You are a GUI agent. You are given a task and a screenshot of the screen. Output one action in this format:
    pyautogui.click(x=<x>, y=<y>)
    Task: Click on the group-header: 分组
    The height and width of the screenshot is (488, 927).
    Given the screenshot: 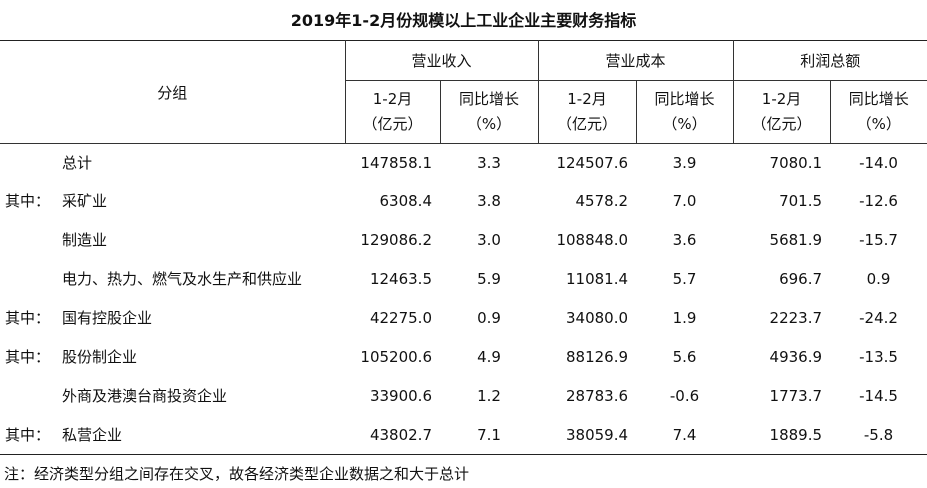 What is the action you would take?
    pyautogui.click(x=173, y=92)
    